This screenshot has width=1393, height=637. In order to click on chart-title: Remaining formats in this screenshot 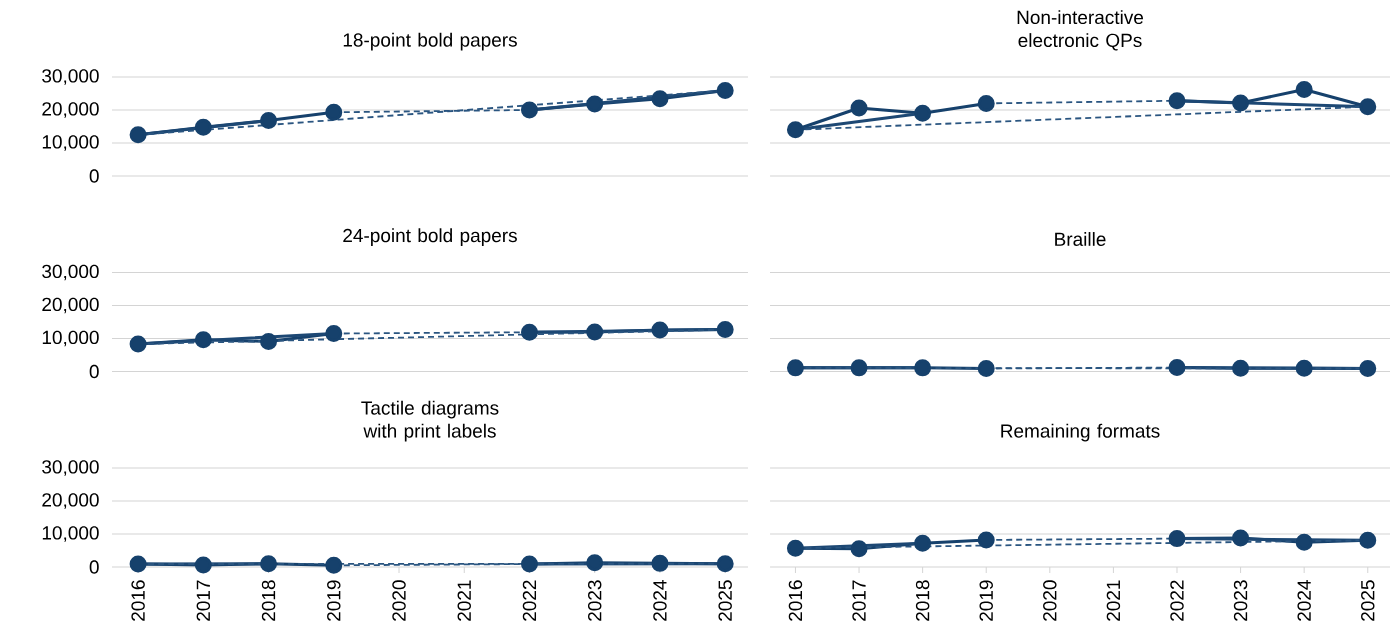, I will do `click(1080, 432)`.